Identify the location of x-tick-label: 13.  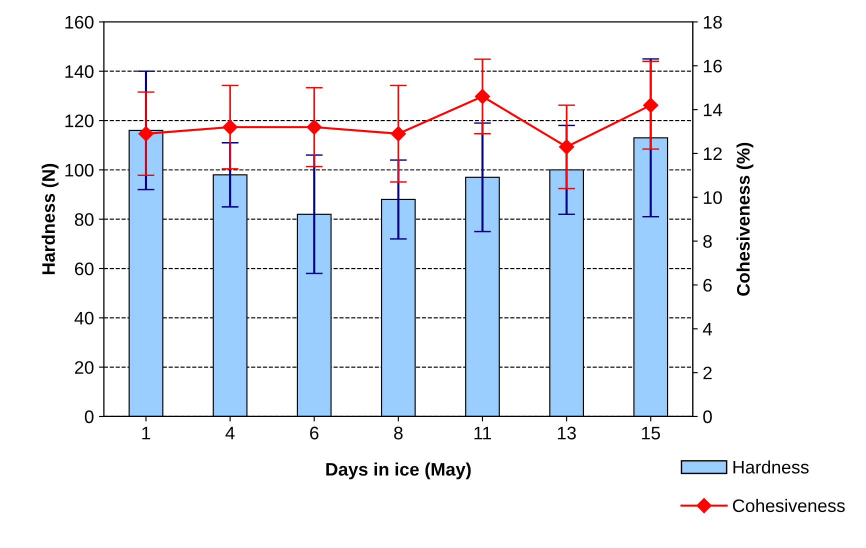
(567, 433).